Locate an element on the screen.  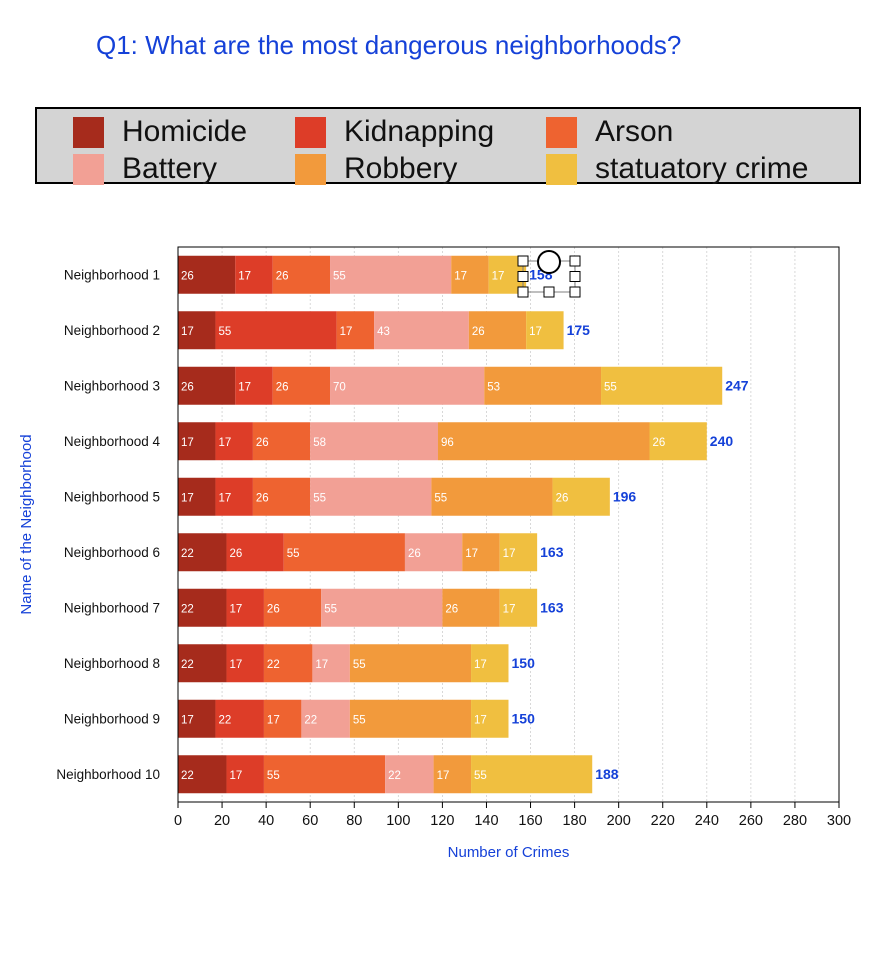
legend-label: statuatory crime is located at coordinates (702, 168).